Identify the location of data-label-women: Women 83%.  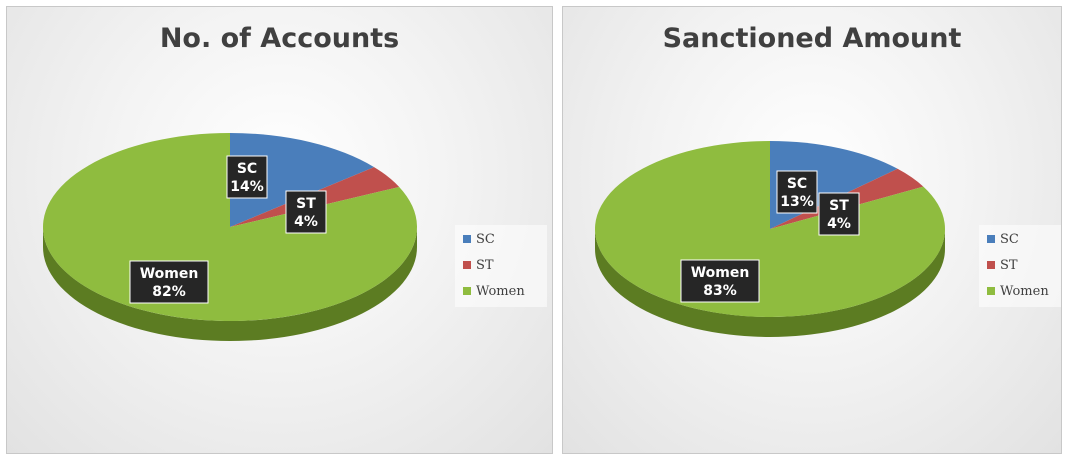
(720, 281).